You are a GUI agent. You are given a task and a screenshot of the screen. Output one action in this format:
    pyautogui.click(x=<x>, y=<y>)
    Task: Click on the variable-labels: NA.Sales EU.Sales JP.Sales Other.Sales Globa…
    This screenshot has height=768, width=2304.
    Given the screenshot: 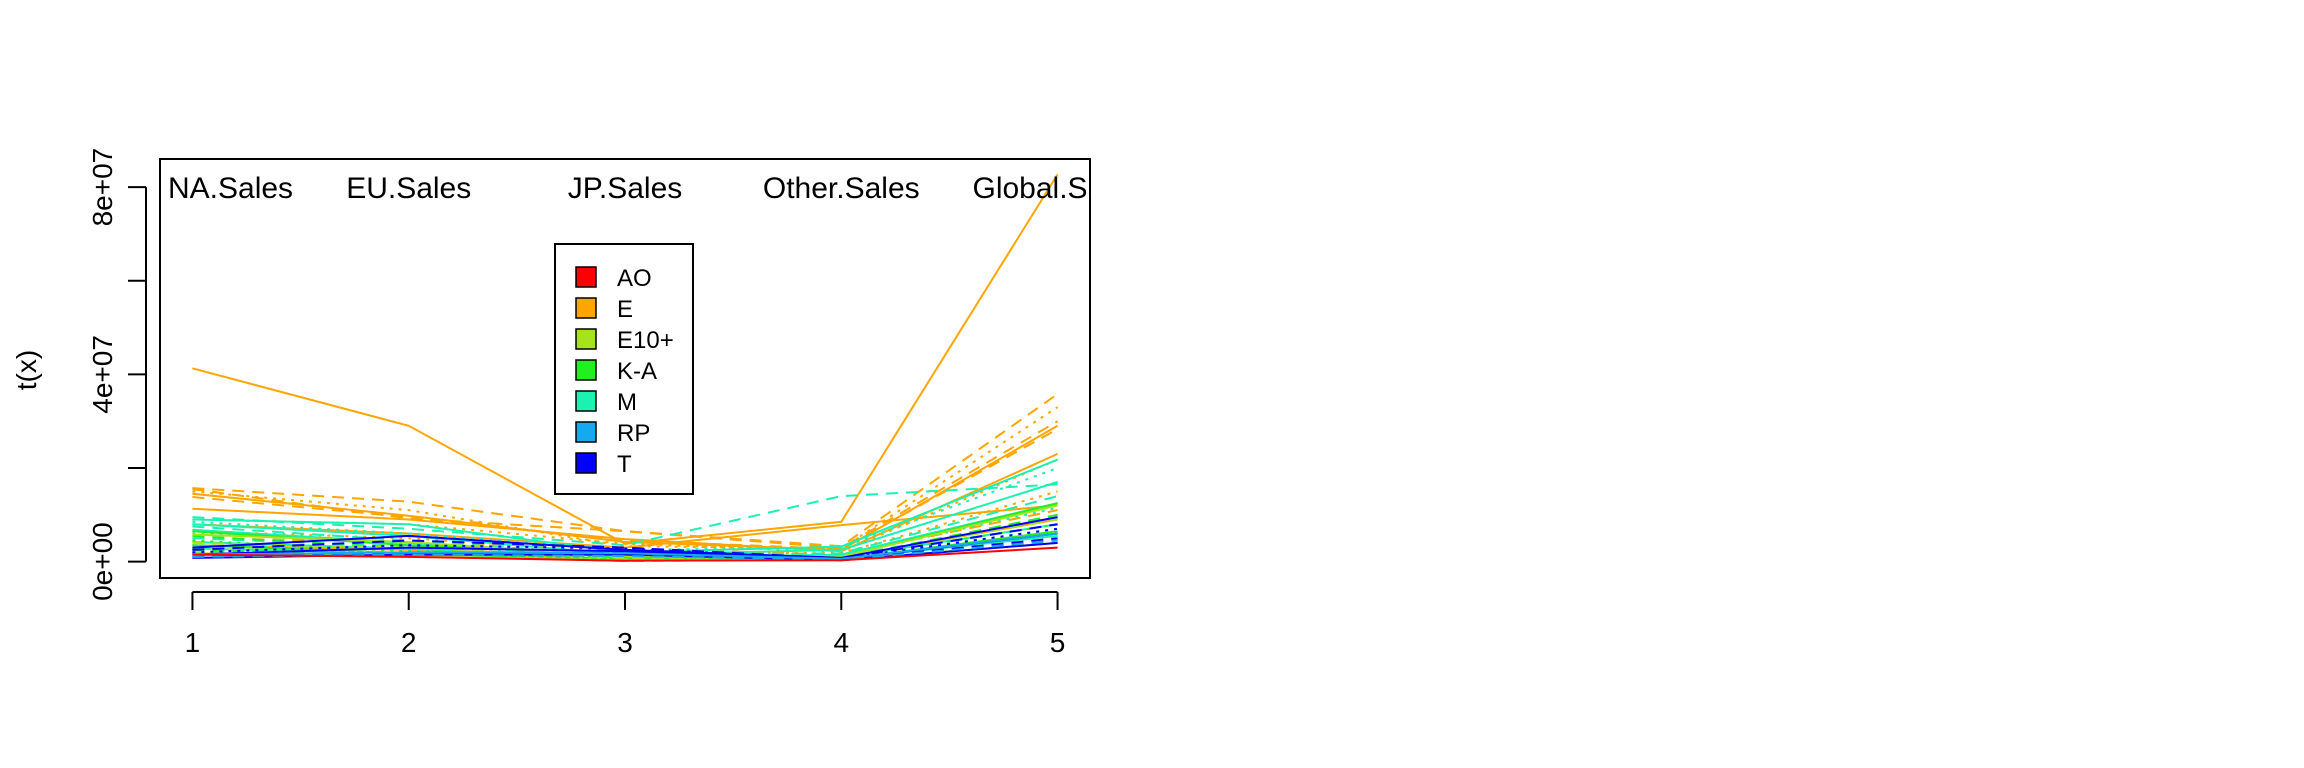 What is the action you would take?
    pyautogui.click(x=655, y=188)
    